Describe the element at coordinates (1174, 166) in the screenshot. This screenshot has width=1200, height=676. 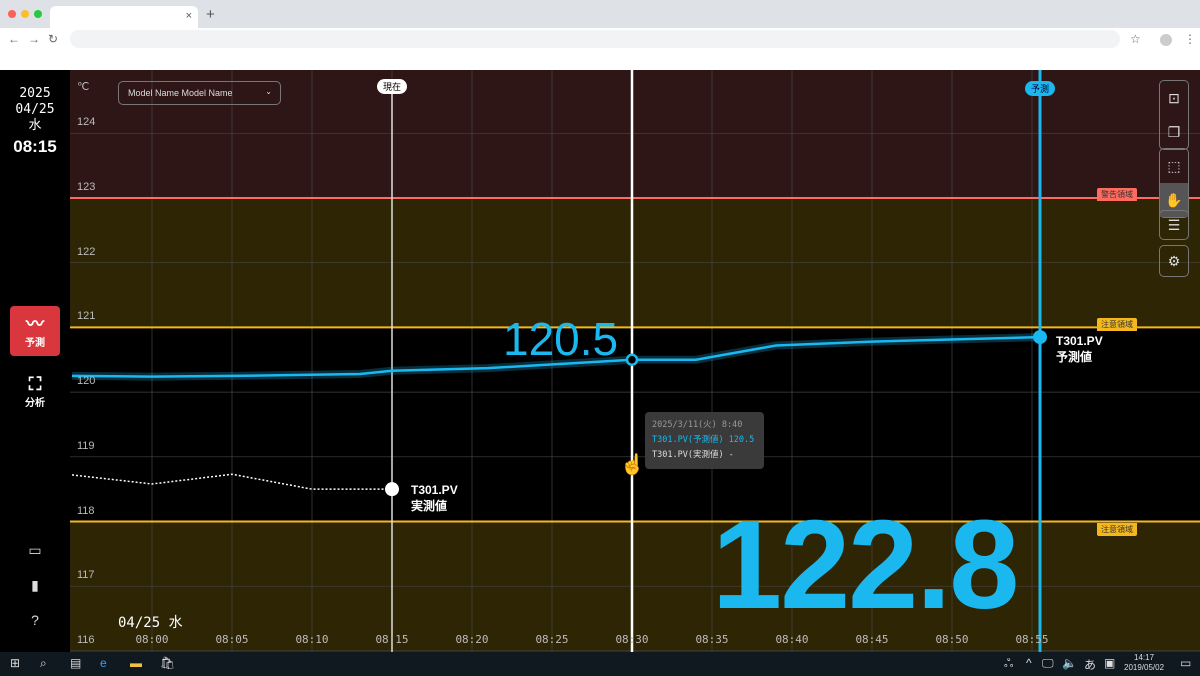
I see `select-area-icon: ⬚` at that location.